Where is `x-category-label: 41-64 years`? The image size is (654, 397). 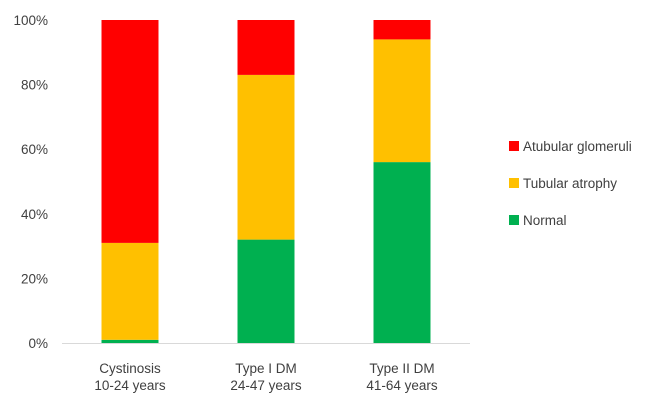 x-category-label: 41-64 years is located at coordinates (402, 385).